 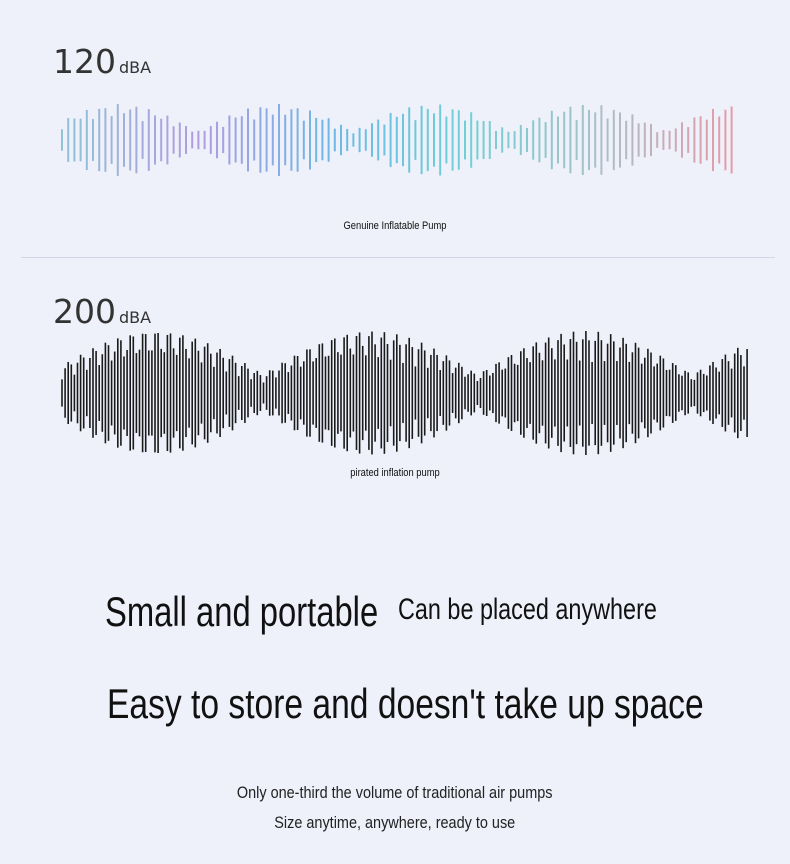 I want to click on genuine-caption: Genuine Inflatable Pump, so click(x=395, y=226).